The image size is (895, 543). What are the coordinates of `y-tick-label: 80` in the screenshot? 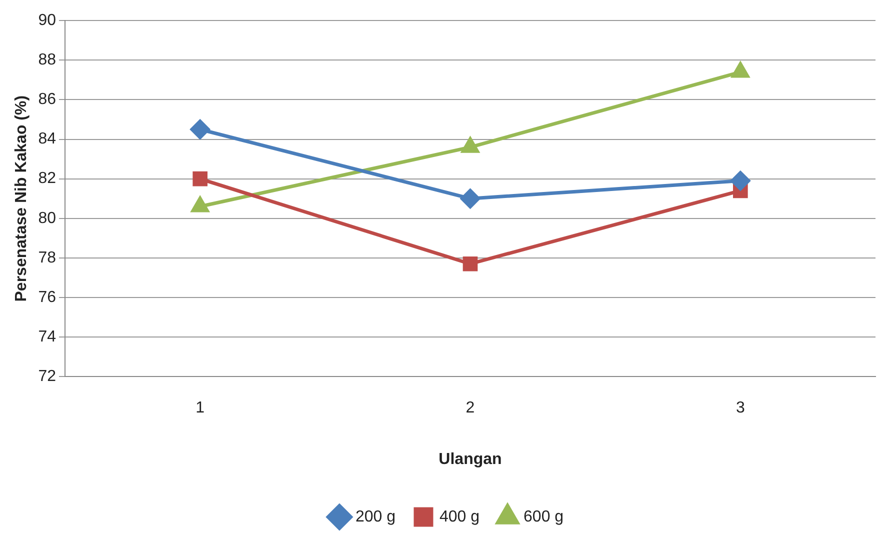 It's located at (47, 218).